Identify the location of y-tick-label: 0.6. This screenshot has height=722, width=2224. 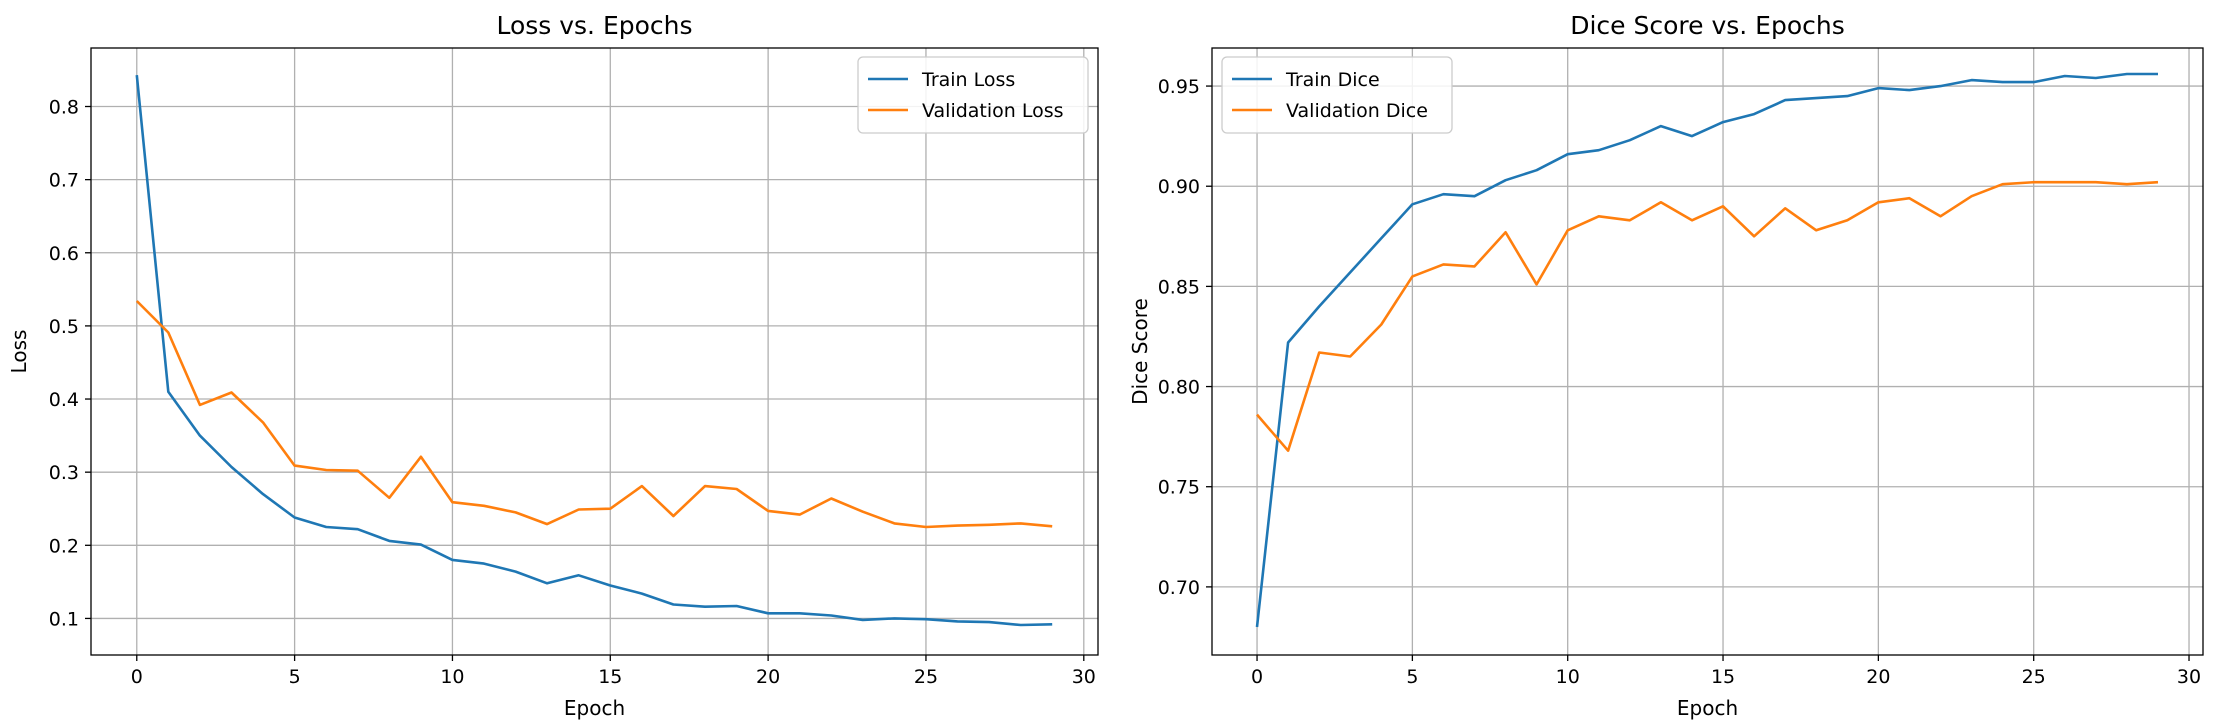
(64, 254).